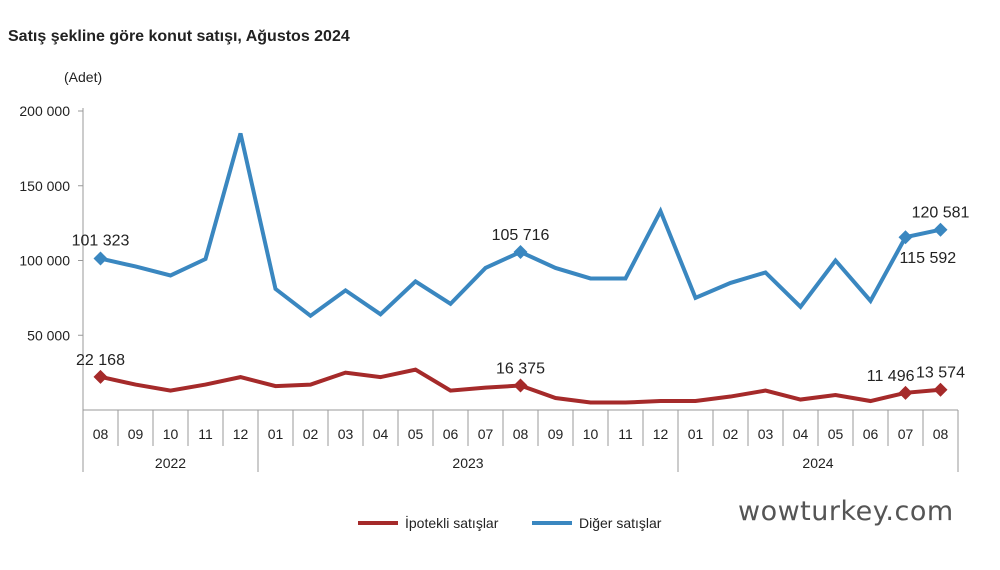 Image resolution: width=1000 pixels, height=570 pixels. Describe the element at coordinates (100, 360) in the screenshot. I see `data-label: 22 168` at that location.